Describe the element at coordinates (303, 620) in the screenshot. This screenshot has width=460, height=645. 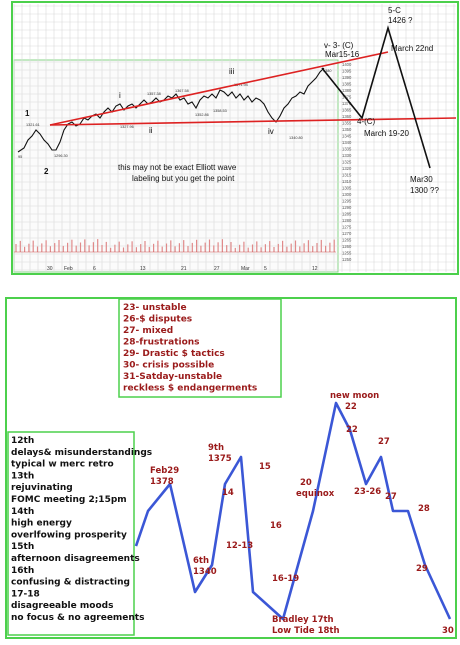
I see `bradley-line-1: Bradley 17th` at that location.